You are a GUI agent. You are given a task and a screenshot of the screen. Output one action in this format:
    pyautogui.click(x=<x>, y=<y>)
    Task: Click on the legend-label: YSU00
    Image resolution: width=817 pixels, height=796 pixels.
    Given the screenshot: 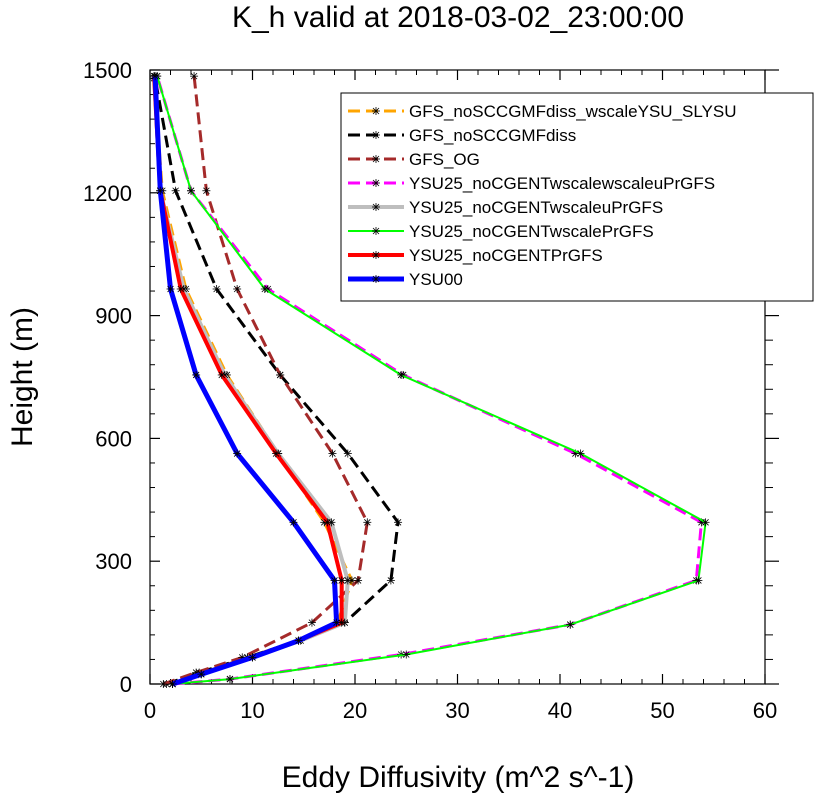 What is the action you would take?
    pyautogui.click(x=436, y=279)
    